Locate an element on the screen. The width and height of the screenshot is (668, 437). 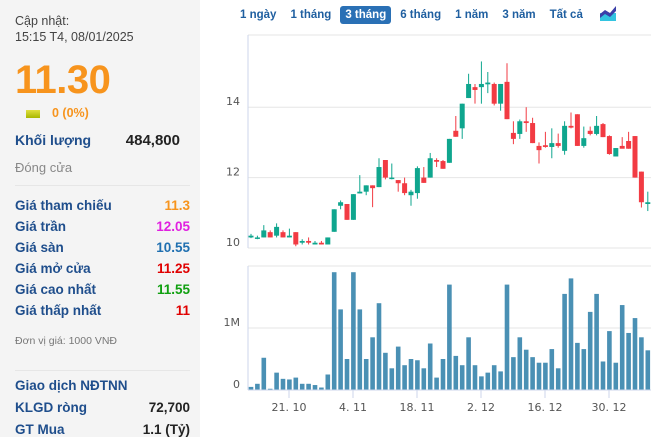
svg-text: 12 is located at coordinates (233, 172).